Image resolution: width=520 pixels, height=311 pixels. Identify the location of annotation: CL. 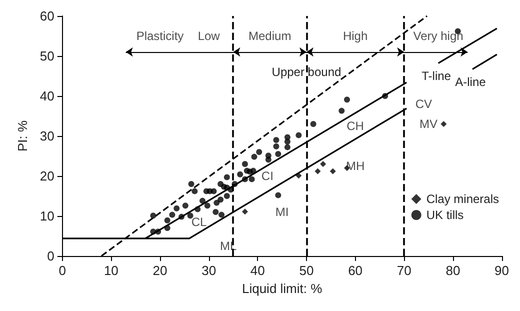
(199, 222).